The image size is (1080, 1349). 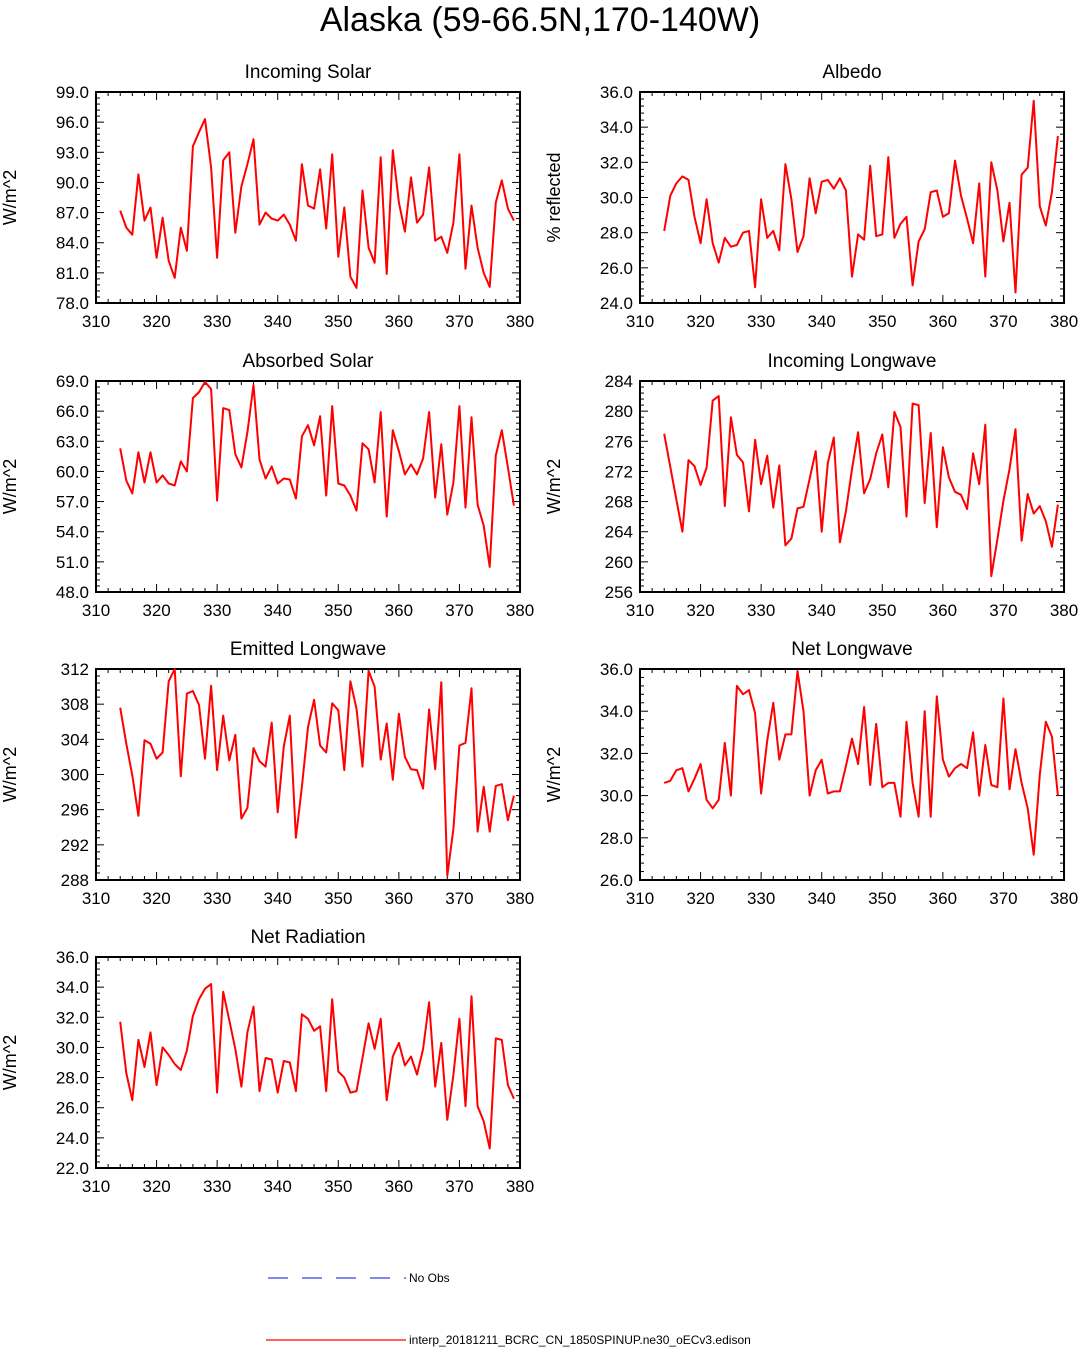 What do you see at coordinates (72, 243) in the screenshot?
I see `y-tick-label: 84.0` at bounding box center [72, 243].